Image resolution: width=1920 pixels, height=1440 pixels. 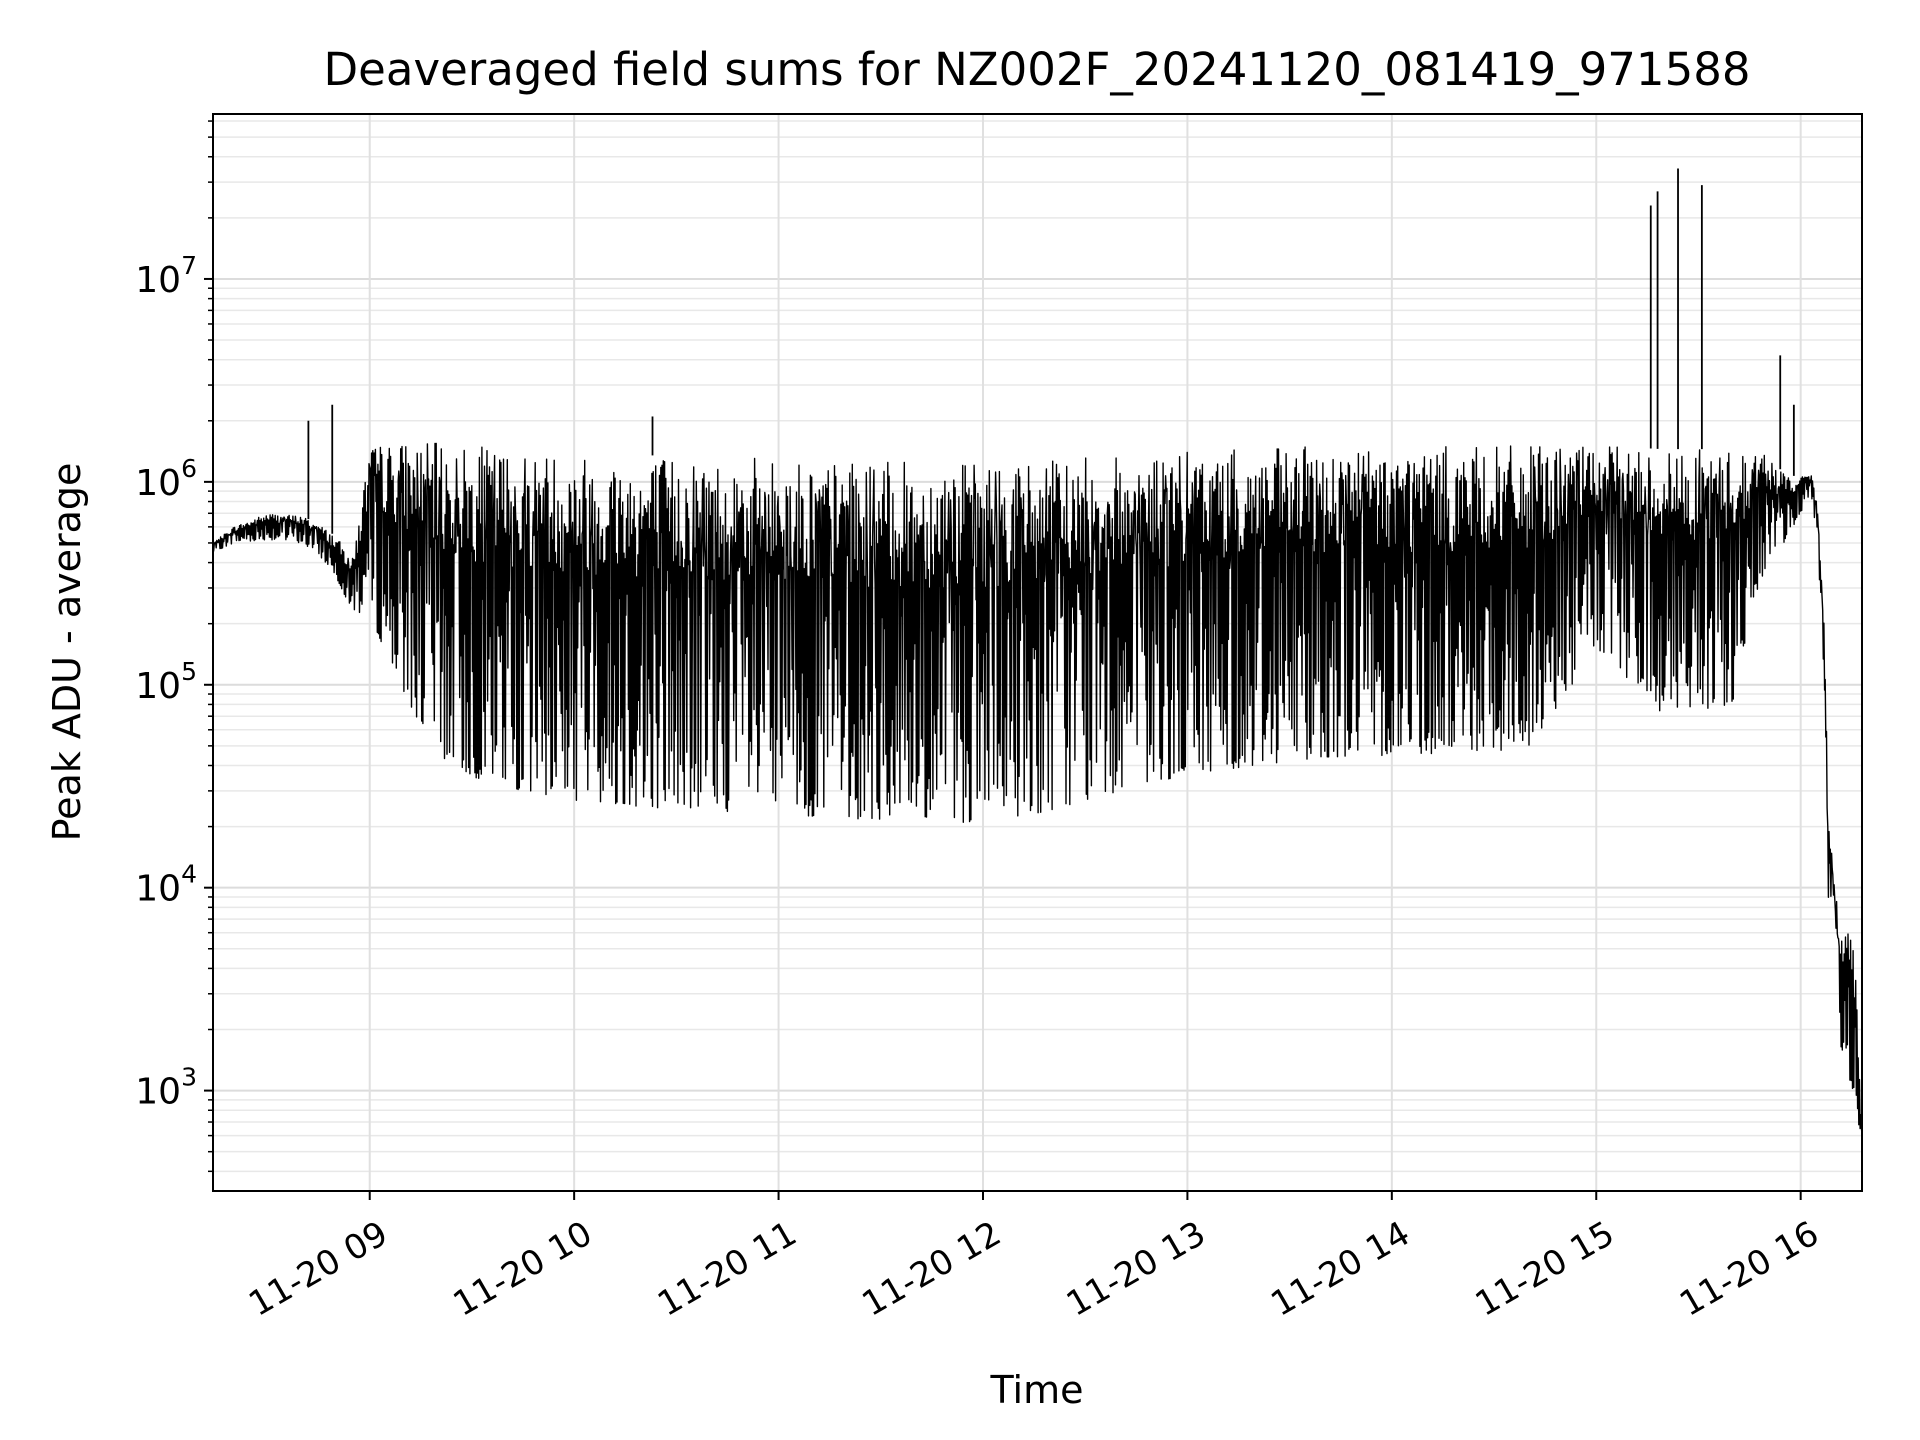 What do you see at coordinates (1037, 1390) in the screenshot?
I see `x-axis-label: Time` at bounding box center [1037, 1390].